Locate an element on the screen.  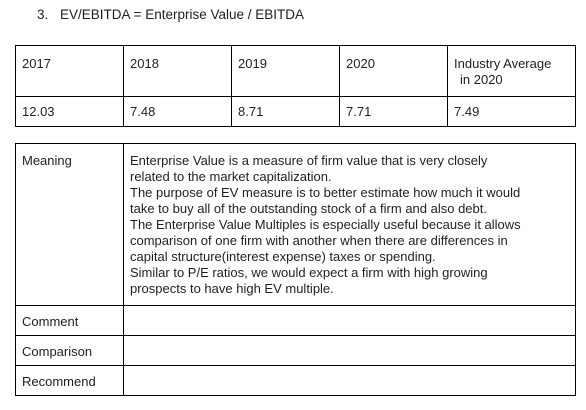
value-cell-2020: 7.71 is located at coordinates (393, 111).